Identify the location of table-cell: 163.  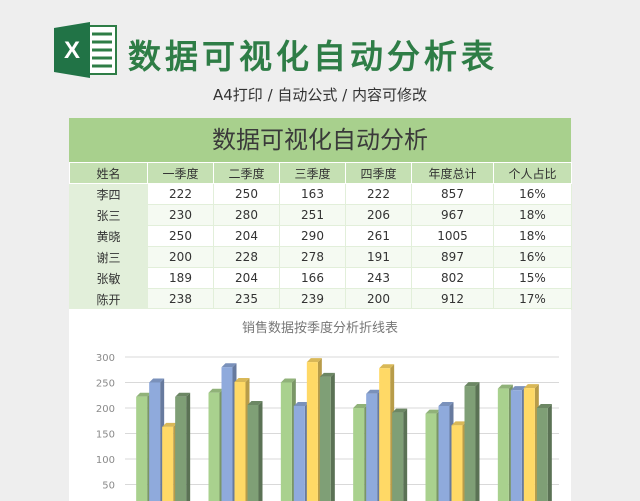
(313, 194).